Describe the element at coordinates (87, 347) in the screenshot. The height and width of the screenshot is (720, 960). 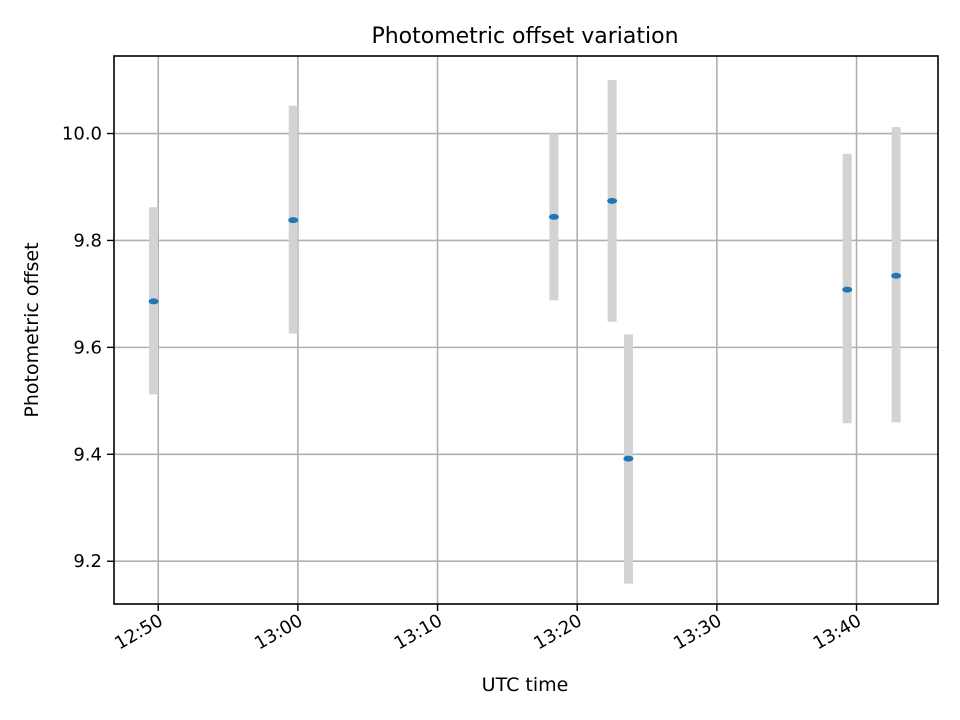
I see `y-tick-label: 9.6` at that location.